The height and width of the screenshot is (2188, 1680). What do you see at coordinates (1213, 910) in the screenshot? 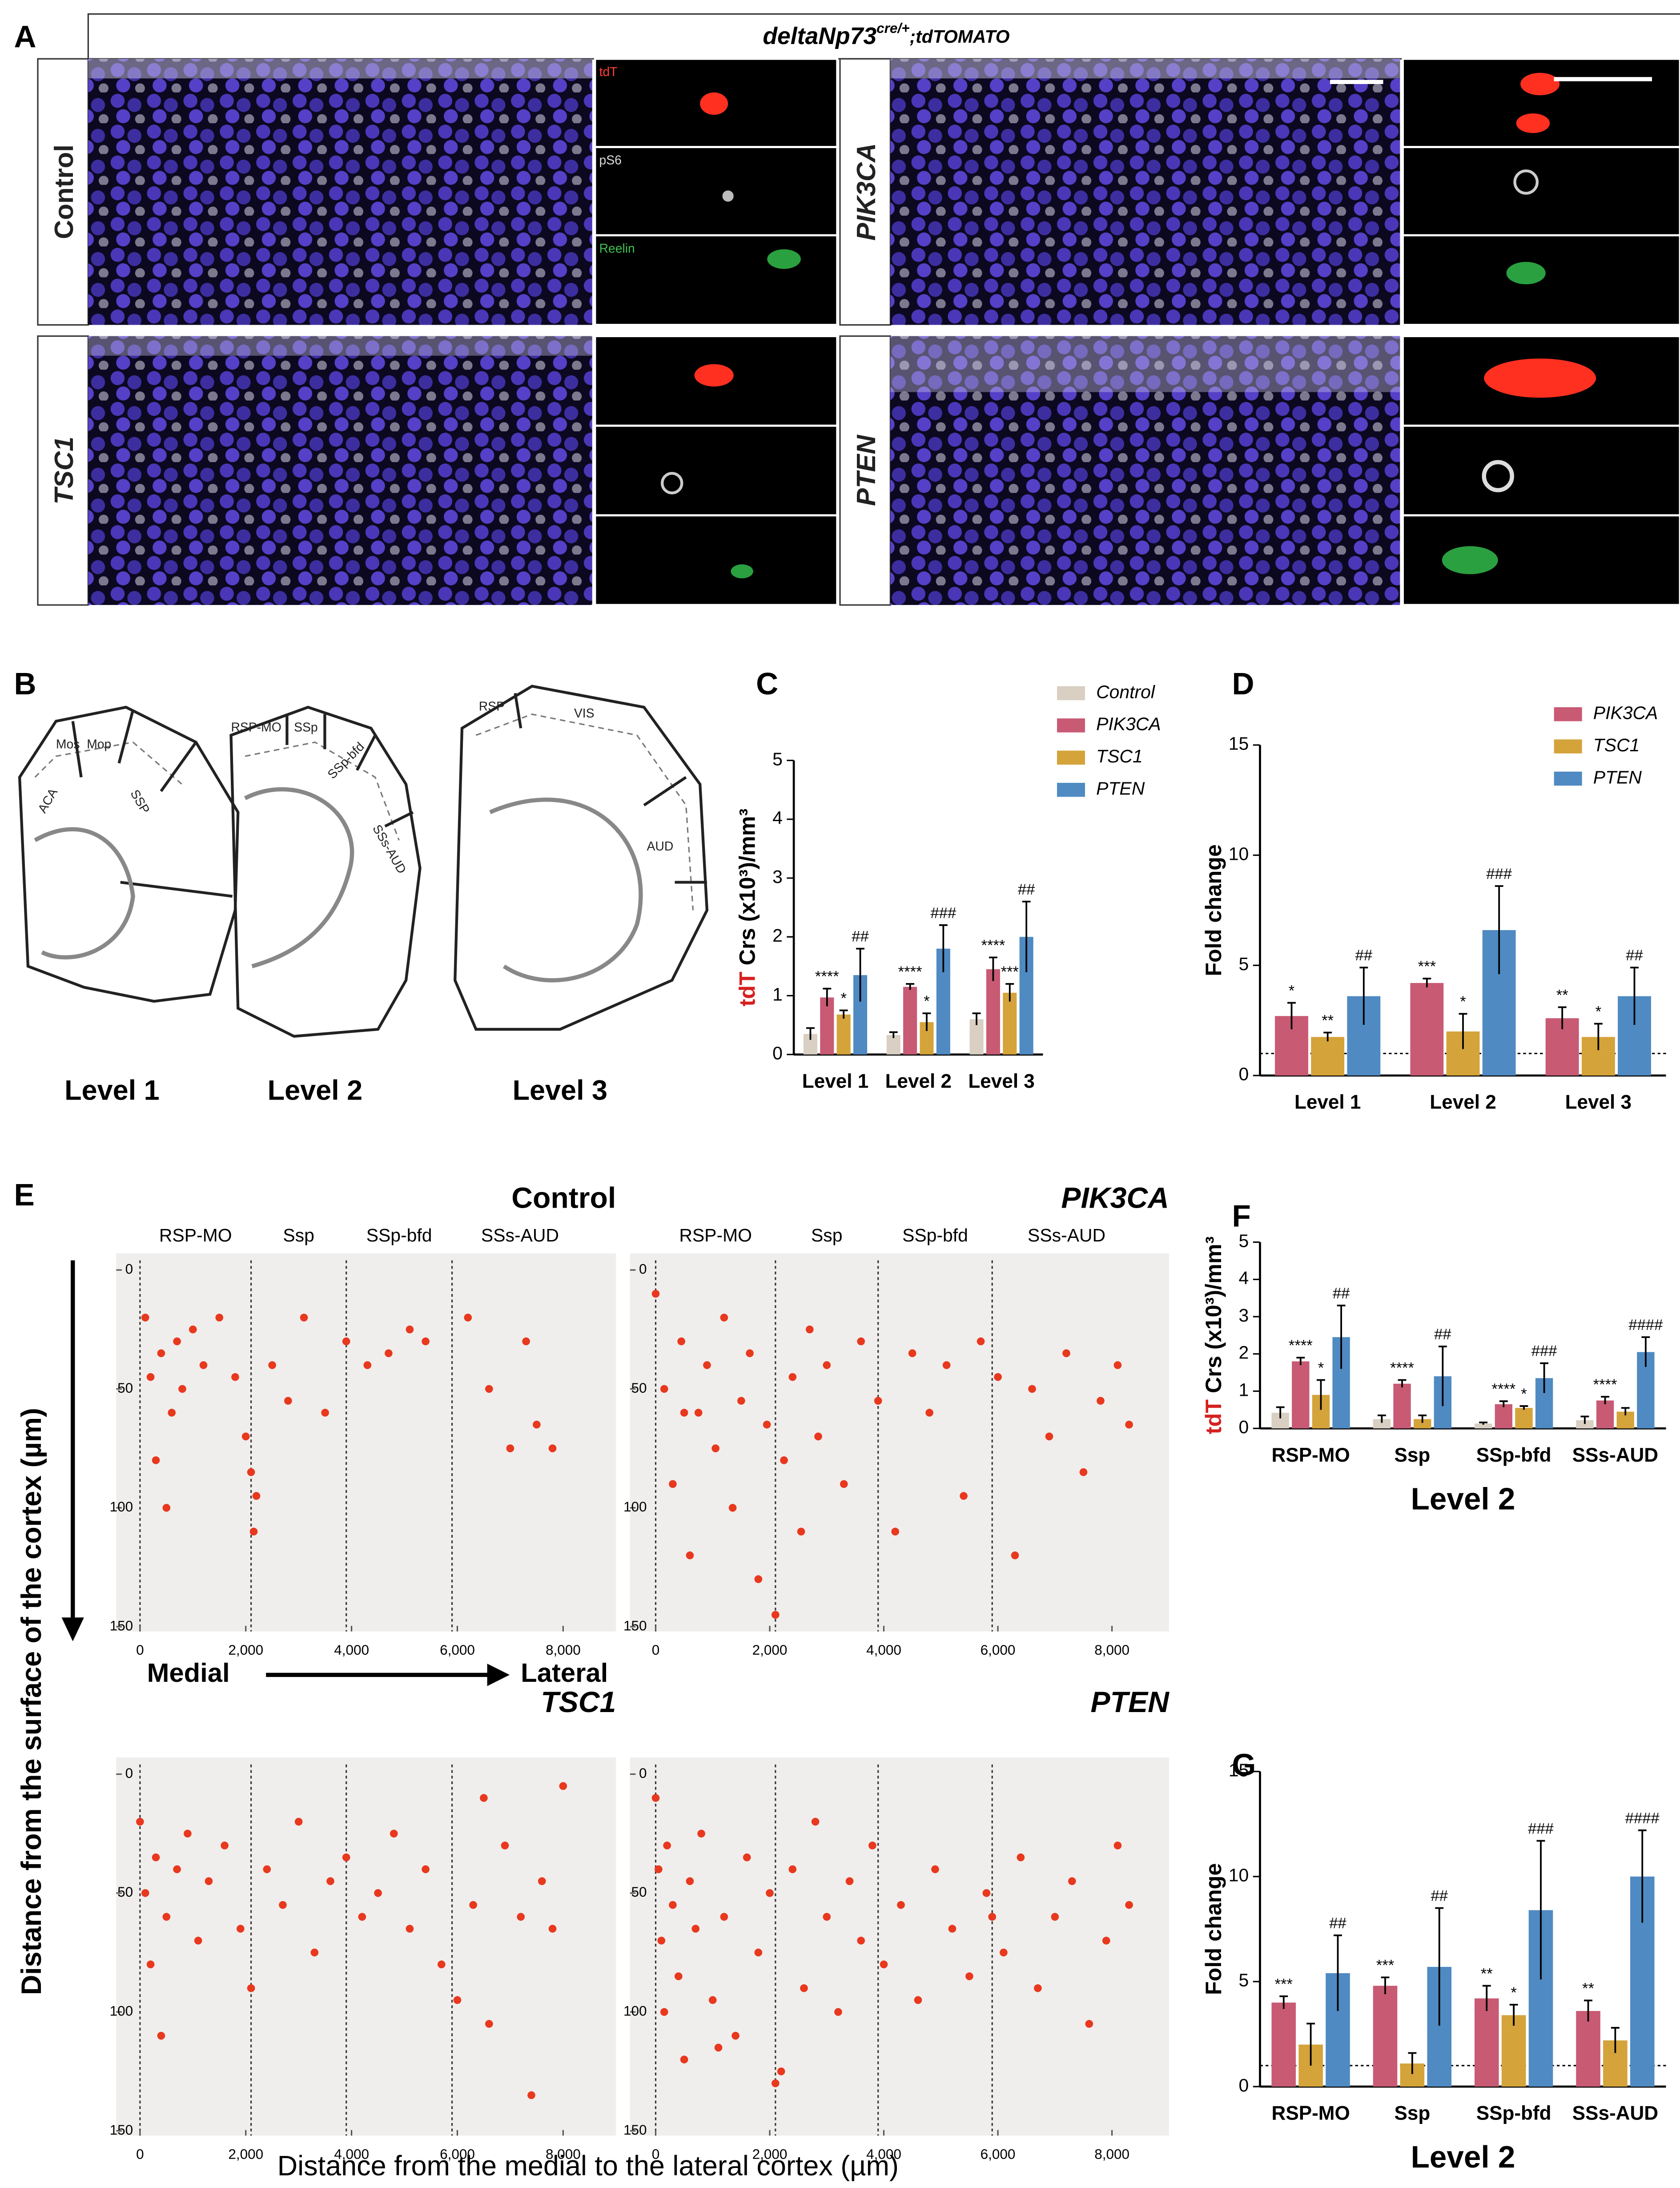
I see `y-title: Fold change` at bounding box center [1213, 910].